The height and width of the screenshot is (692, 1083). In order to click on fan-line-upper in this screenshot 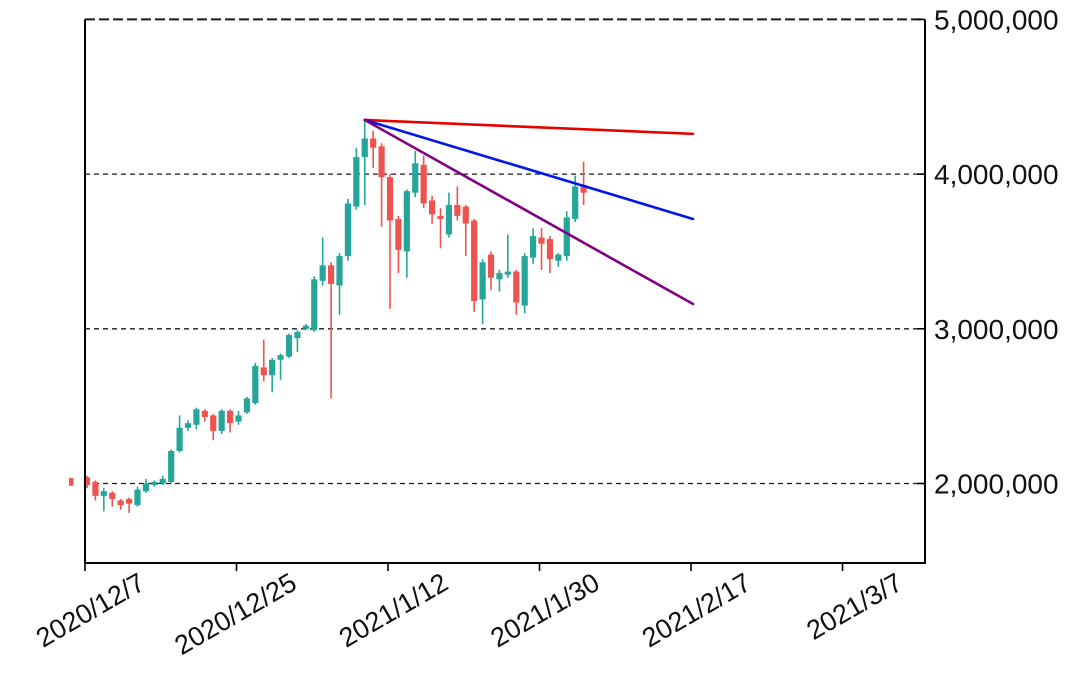, I will do `click(529, 127)`.